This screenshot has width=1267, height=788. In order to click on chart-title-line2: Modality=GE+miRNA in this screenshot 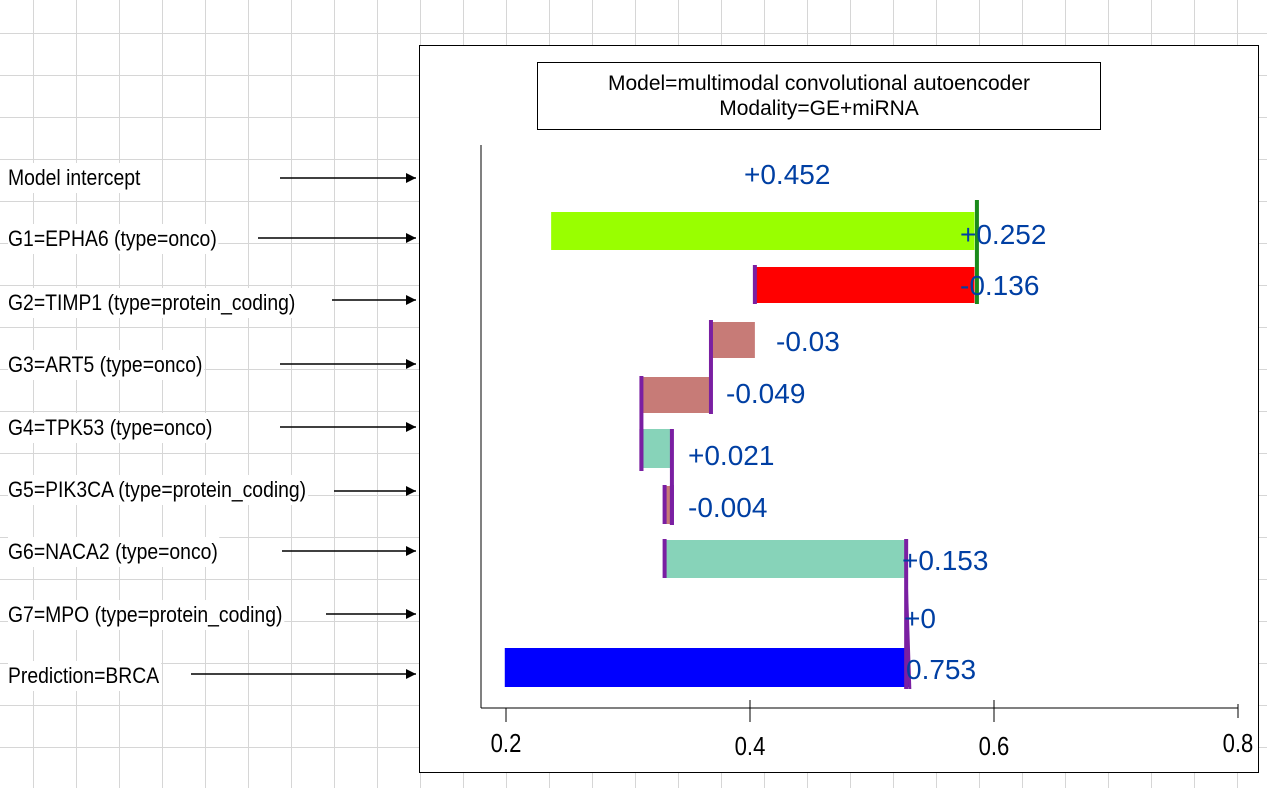, I will do `click(819, 108)`.